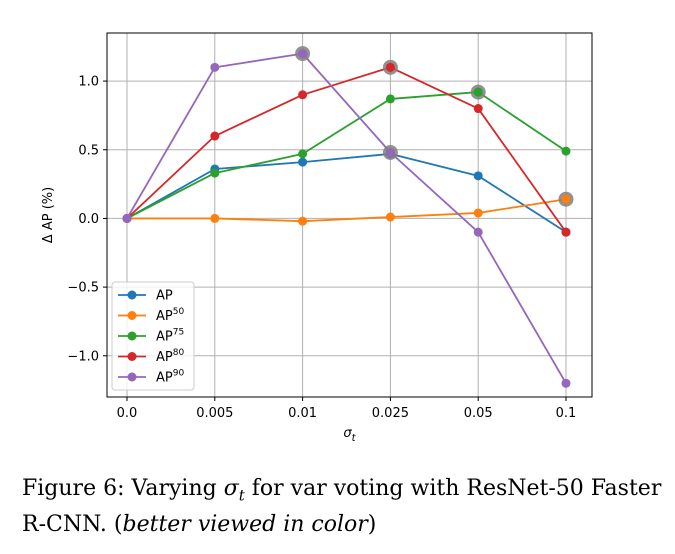 Image resolution: width=675 pixels, height=554 pixels. I want to click on x-tick-label: 0.05, so click(478, 413).